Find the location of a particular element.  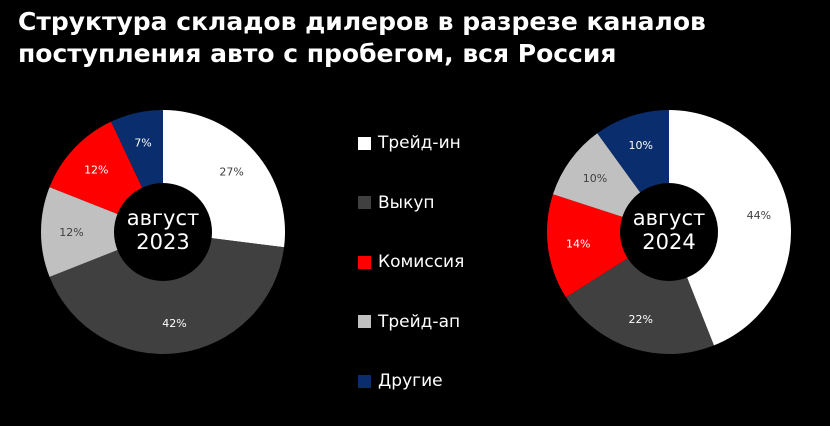

legend-item-trade-up: Трейд-ап is located at coordinates (411, 322).